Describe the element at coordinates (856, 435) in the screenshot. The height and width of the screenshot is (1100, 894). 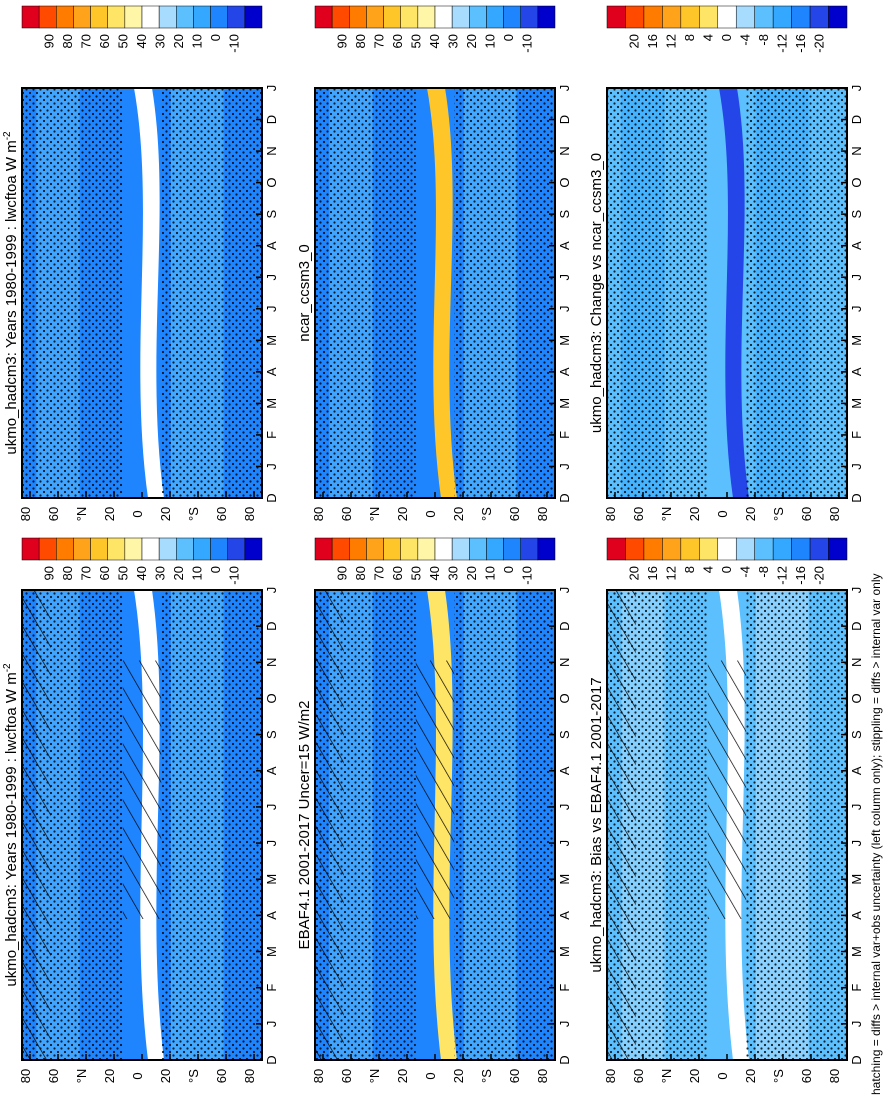
I see `month-tick-label: F` at that location.